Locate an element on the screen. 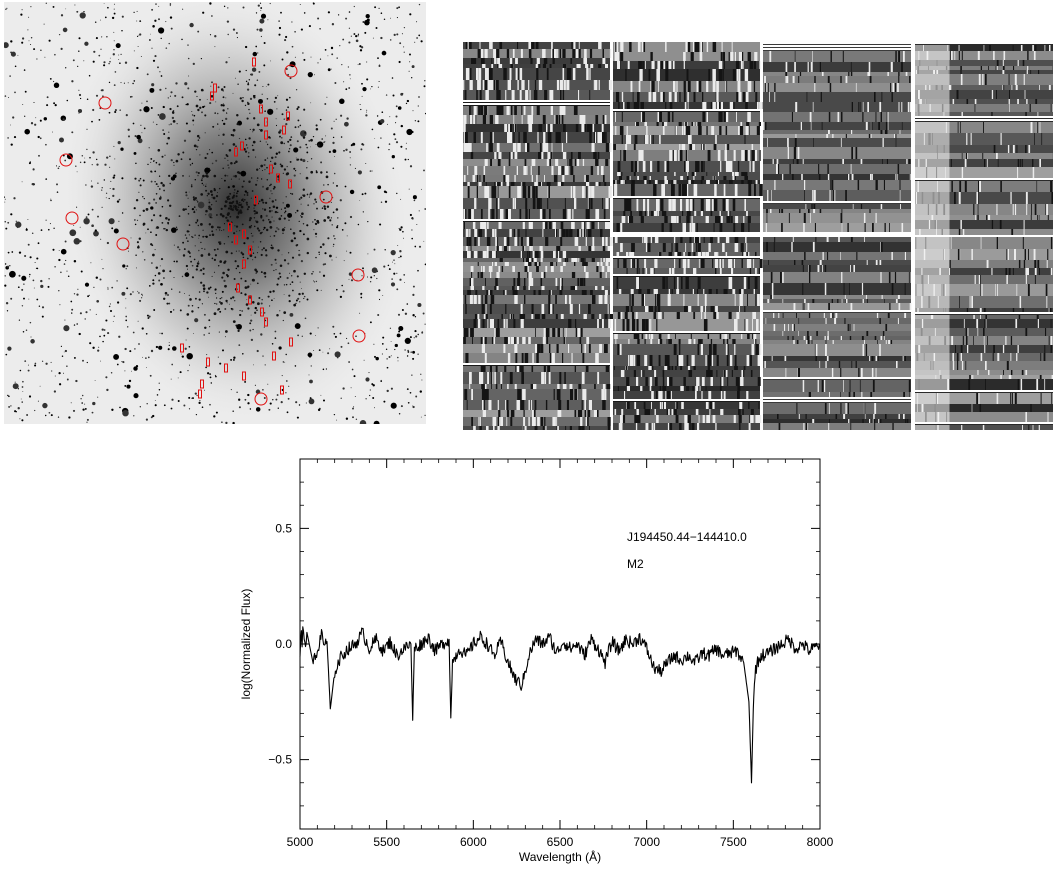 The width and height of the screenshot is (1056, 871). x-tick-label: 5000 is located at coordinates (300, 842).